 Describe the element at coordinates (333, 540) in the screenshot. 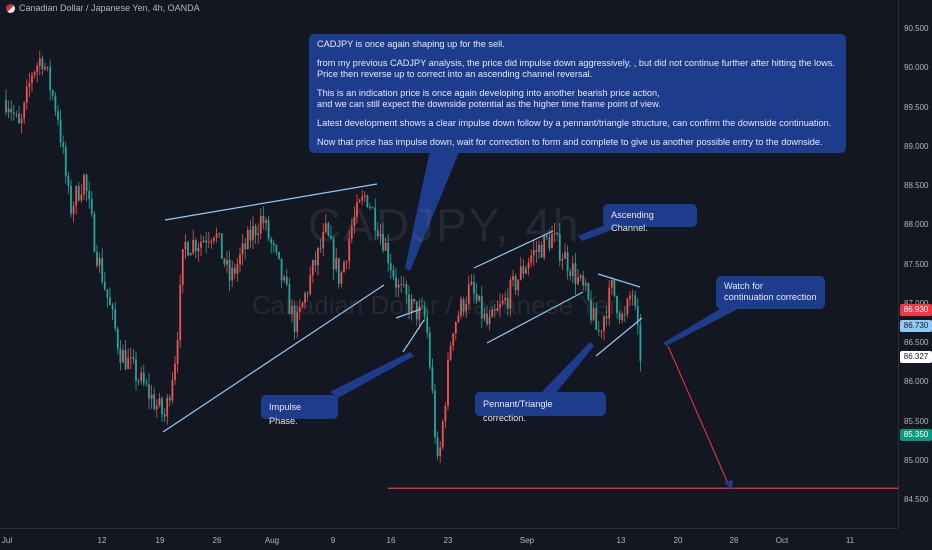

I see `time-tick-label: 9` at that location.